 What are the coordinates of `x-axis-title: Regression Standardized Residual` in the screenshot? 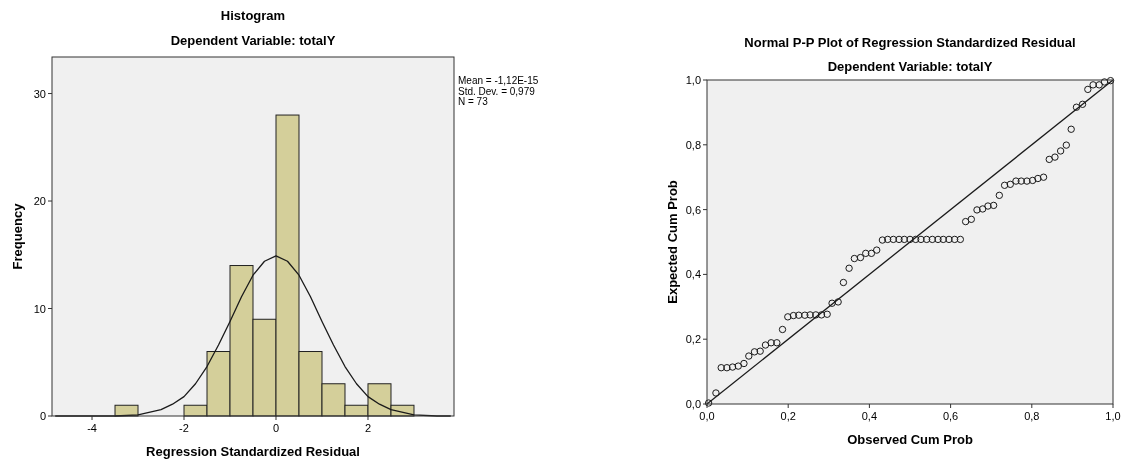 It's located at (253, 451).